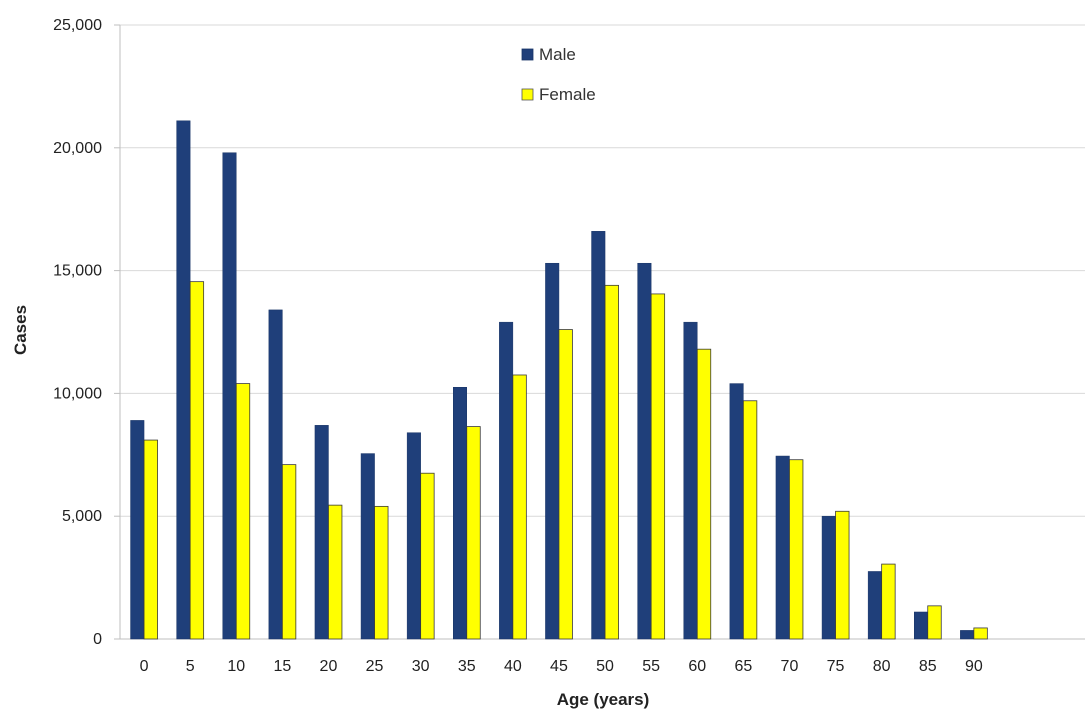  I want to click on x-tick-label: 45, so click(559, 666).